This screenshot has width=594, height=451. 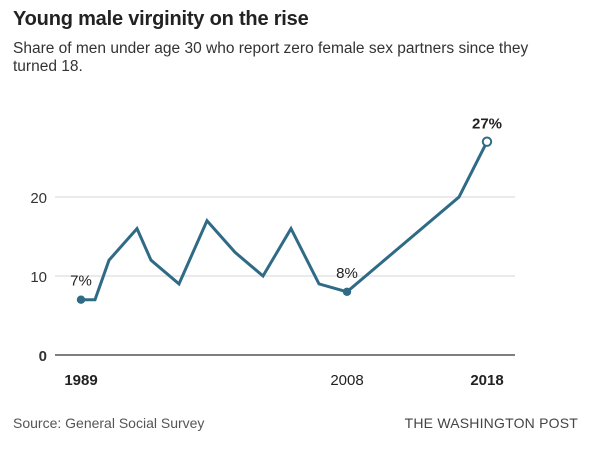 What do you see at coordinates (38, 277) in the screenshot?
I see `y-tick-label: 10` at bounding box center [38, 277].